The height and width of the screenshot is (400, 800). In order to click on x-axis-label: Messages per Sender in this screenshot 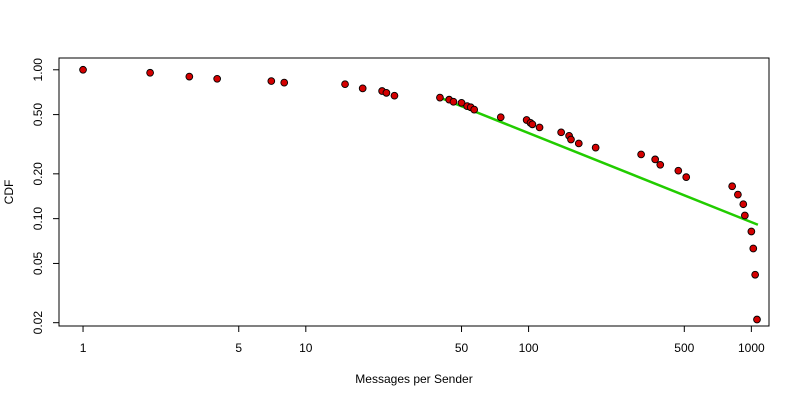, I will do `click(413, 379)`.